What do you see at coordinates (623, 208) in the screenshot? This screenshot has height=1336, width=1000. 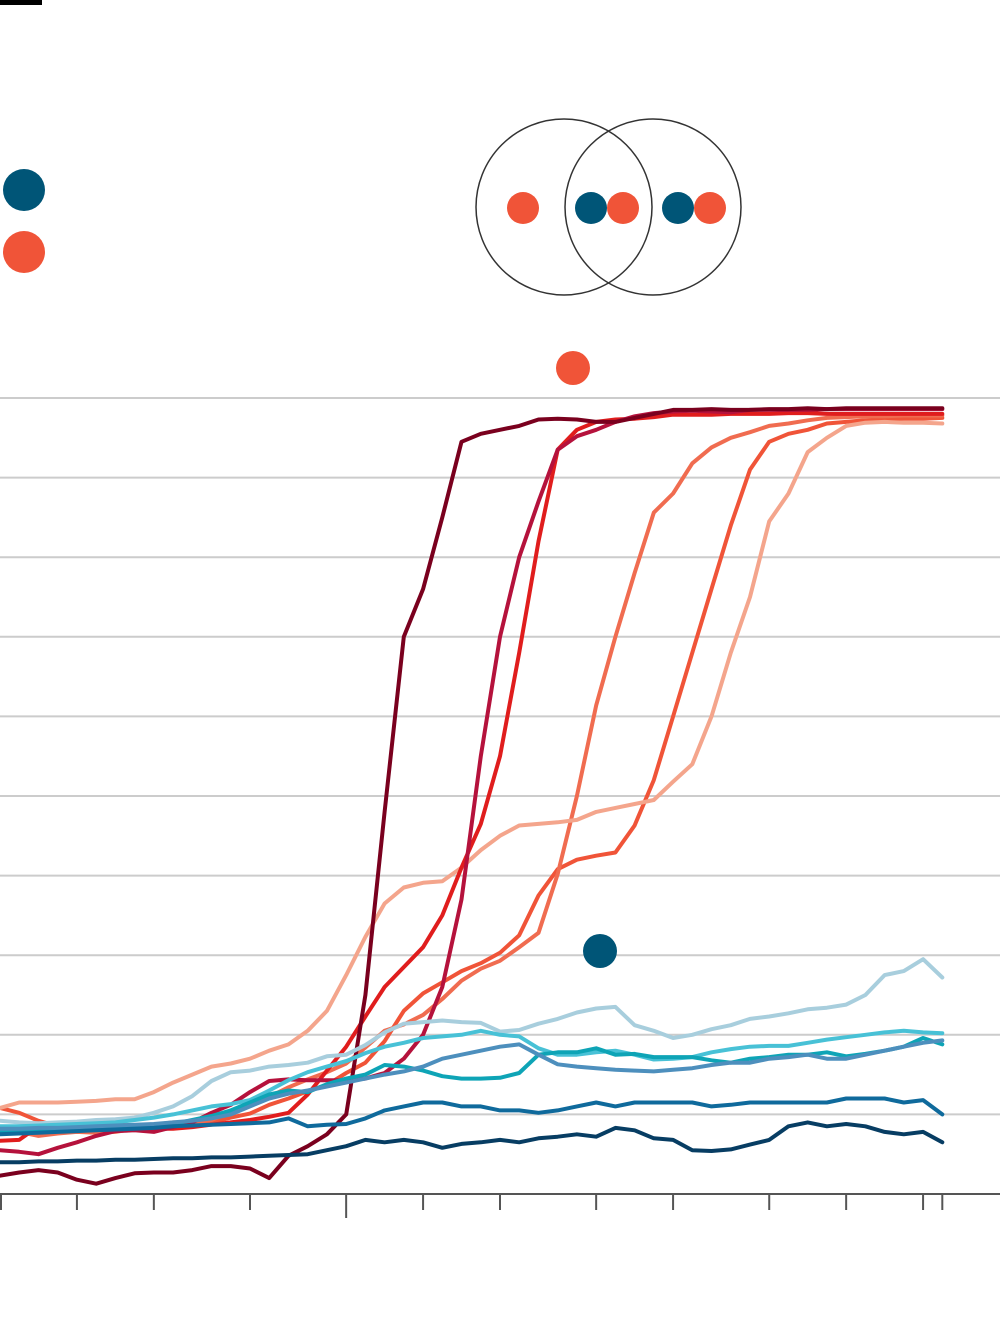 I see `venn-overlap-red-dot` at bounding box center [623, 208].